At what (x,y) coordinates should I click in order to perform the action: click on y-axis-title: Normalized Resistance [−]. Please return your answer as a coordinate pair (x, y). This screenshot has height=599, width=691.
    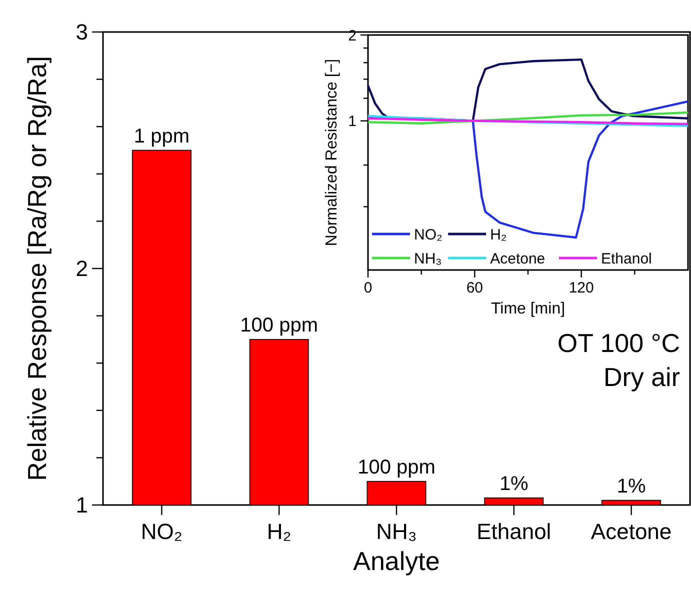
    Looking at the image, I should click on (332, 152).